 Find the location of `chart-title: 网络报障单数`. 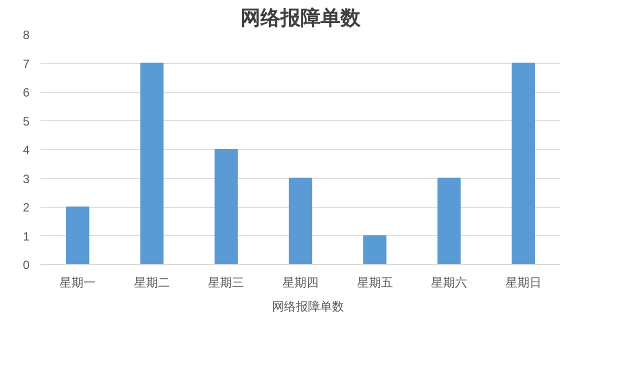

chart-title: 网络报障单数 is located at coordinates (301, 18).